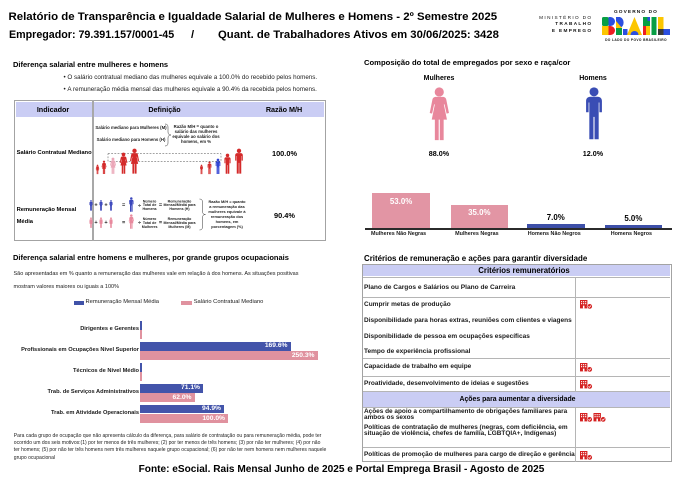  What do you see at coordinates (179, 227) in the screenshot?
I see `svg-text: Mulheres (M)` at bounding box center [179, 227].